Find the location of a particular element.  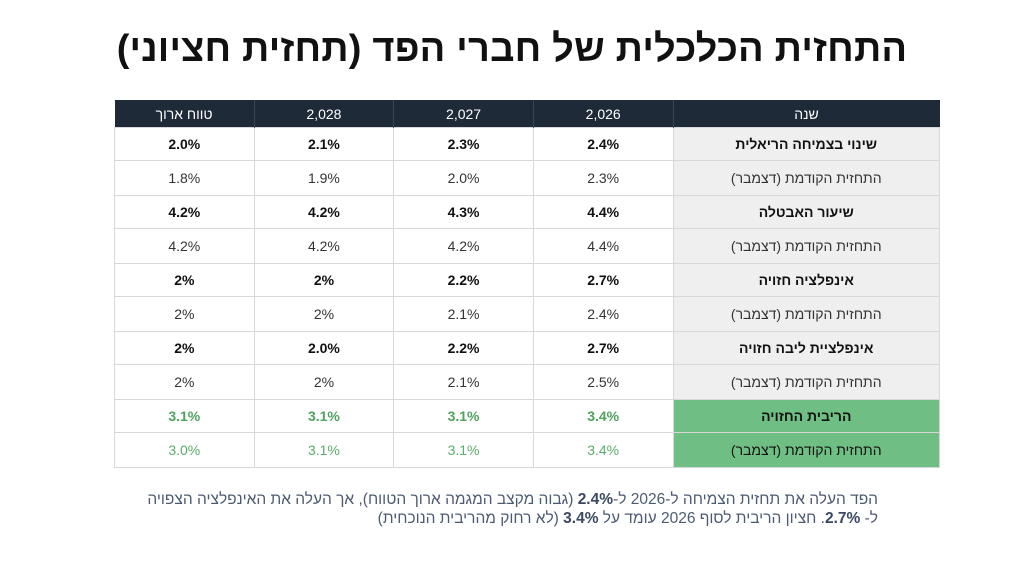

row-label: שיעור האבטלה is located at coordinates (806, 212).